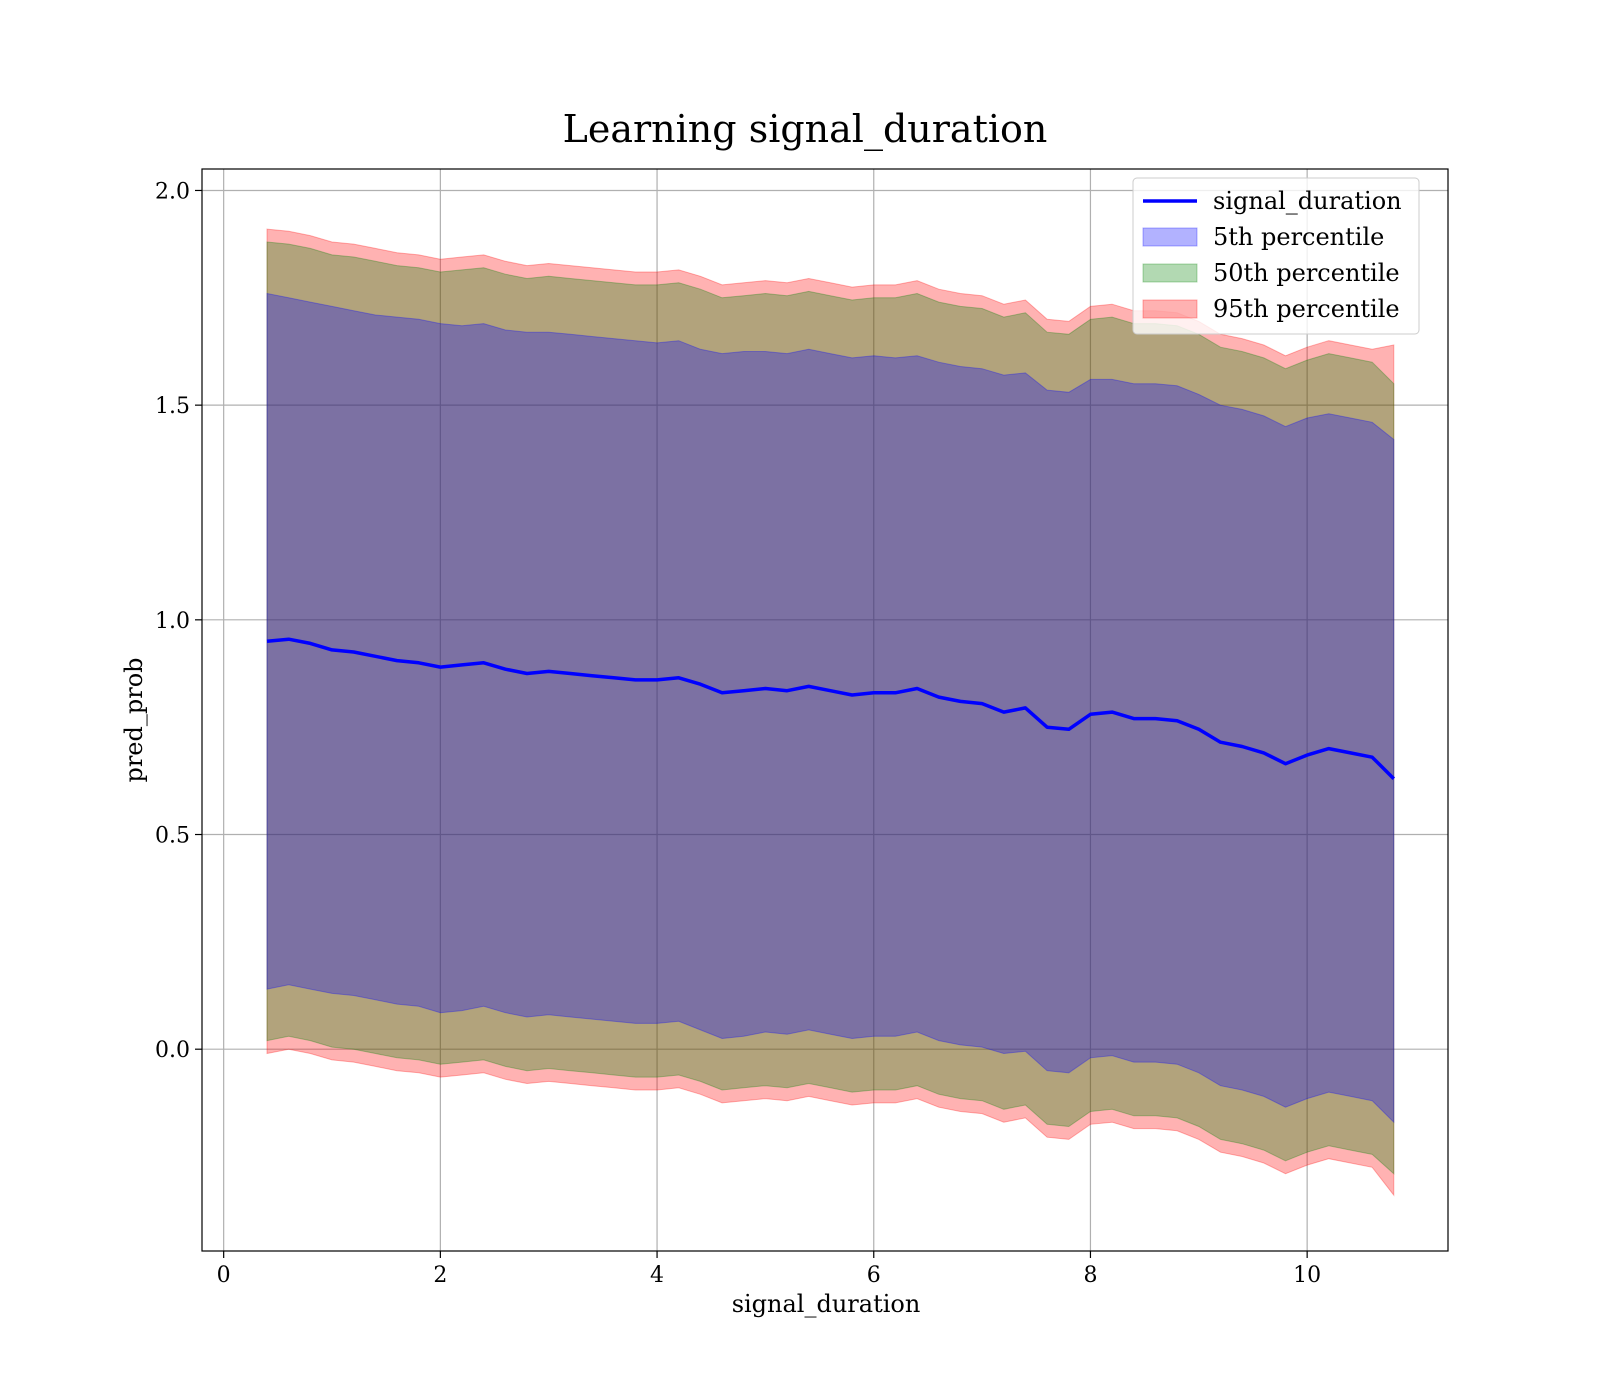  What do you see at coordinates (1306, 309) in the screenshot?
I see `legend-label: 95th percentile` at bounding box center [1306, 309].